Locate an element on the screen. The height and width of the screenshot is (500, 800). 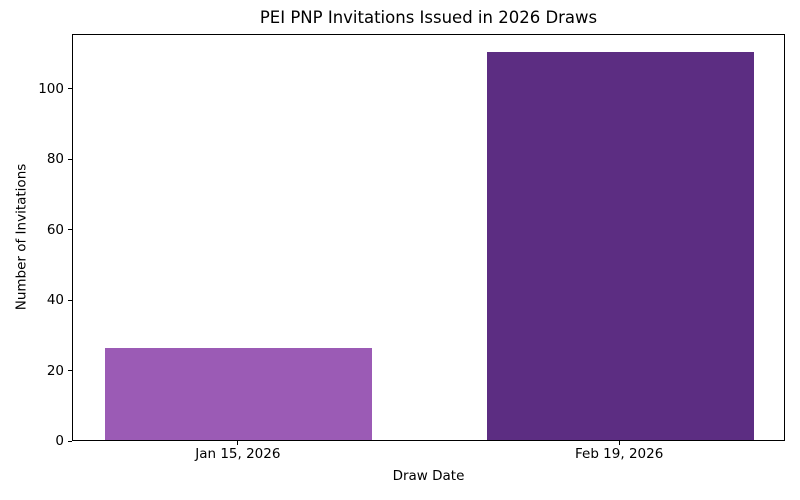
y-tick-label-2: 40 is located at coordinates (55, 300).